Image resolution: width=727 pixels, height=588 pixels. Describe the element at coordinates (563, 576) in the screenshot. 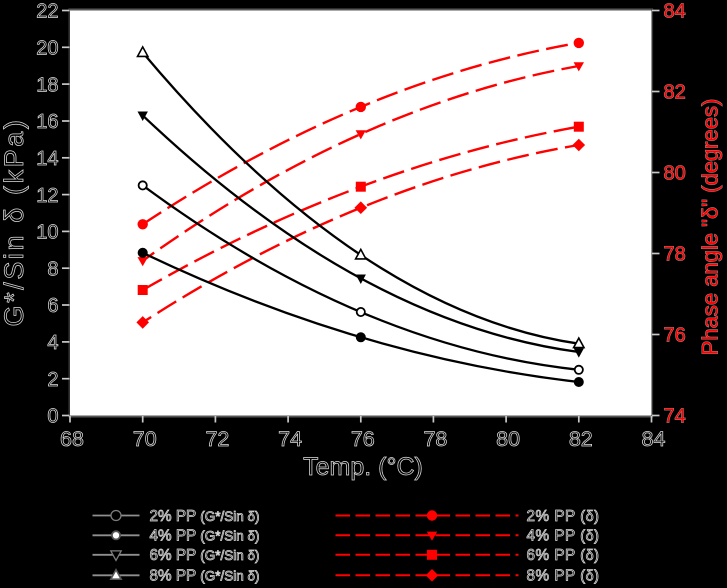

I see `svg-text: 8% PP (δ)` at that location.